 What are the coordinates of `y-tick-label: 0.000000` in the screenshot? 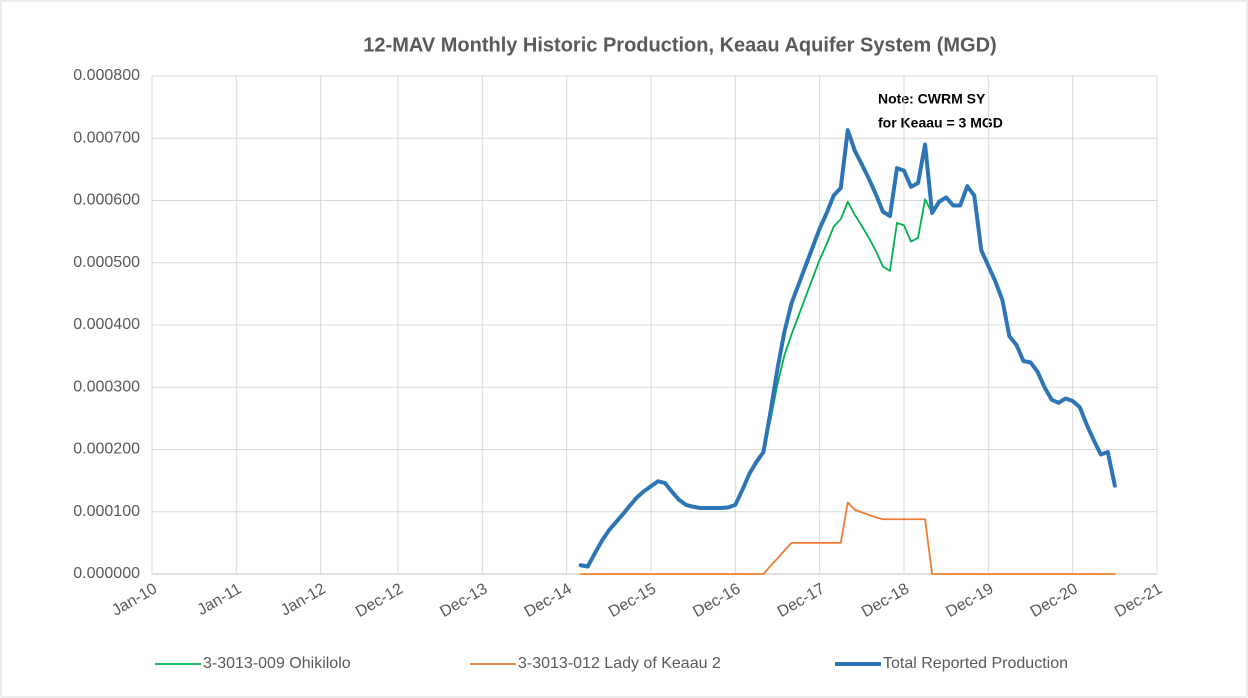 It's located at (106, 573).